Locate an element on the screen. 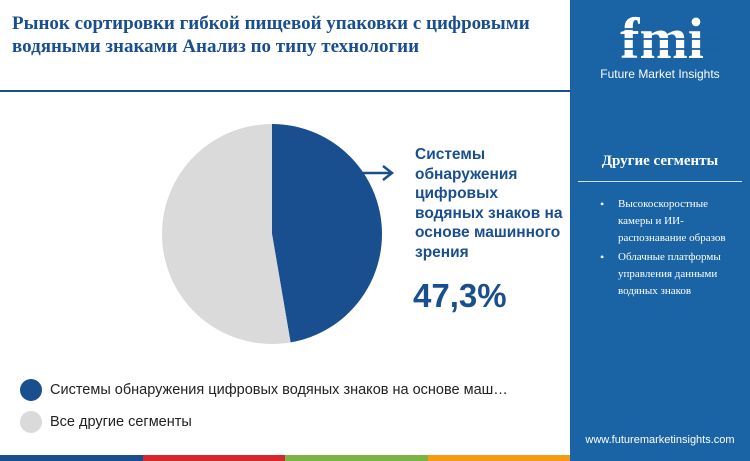 Image resolution: width=750 pixels, height=461 pixels. title-divider is located at coordinates (285, 91).